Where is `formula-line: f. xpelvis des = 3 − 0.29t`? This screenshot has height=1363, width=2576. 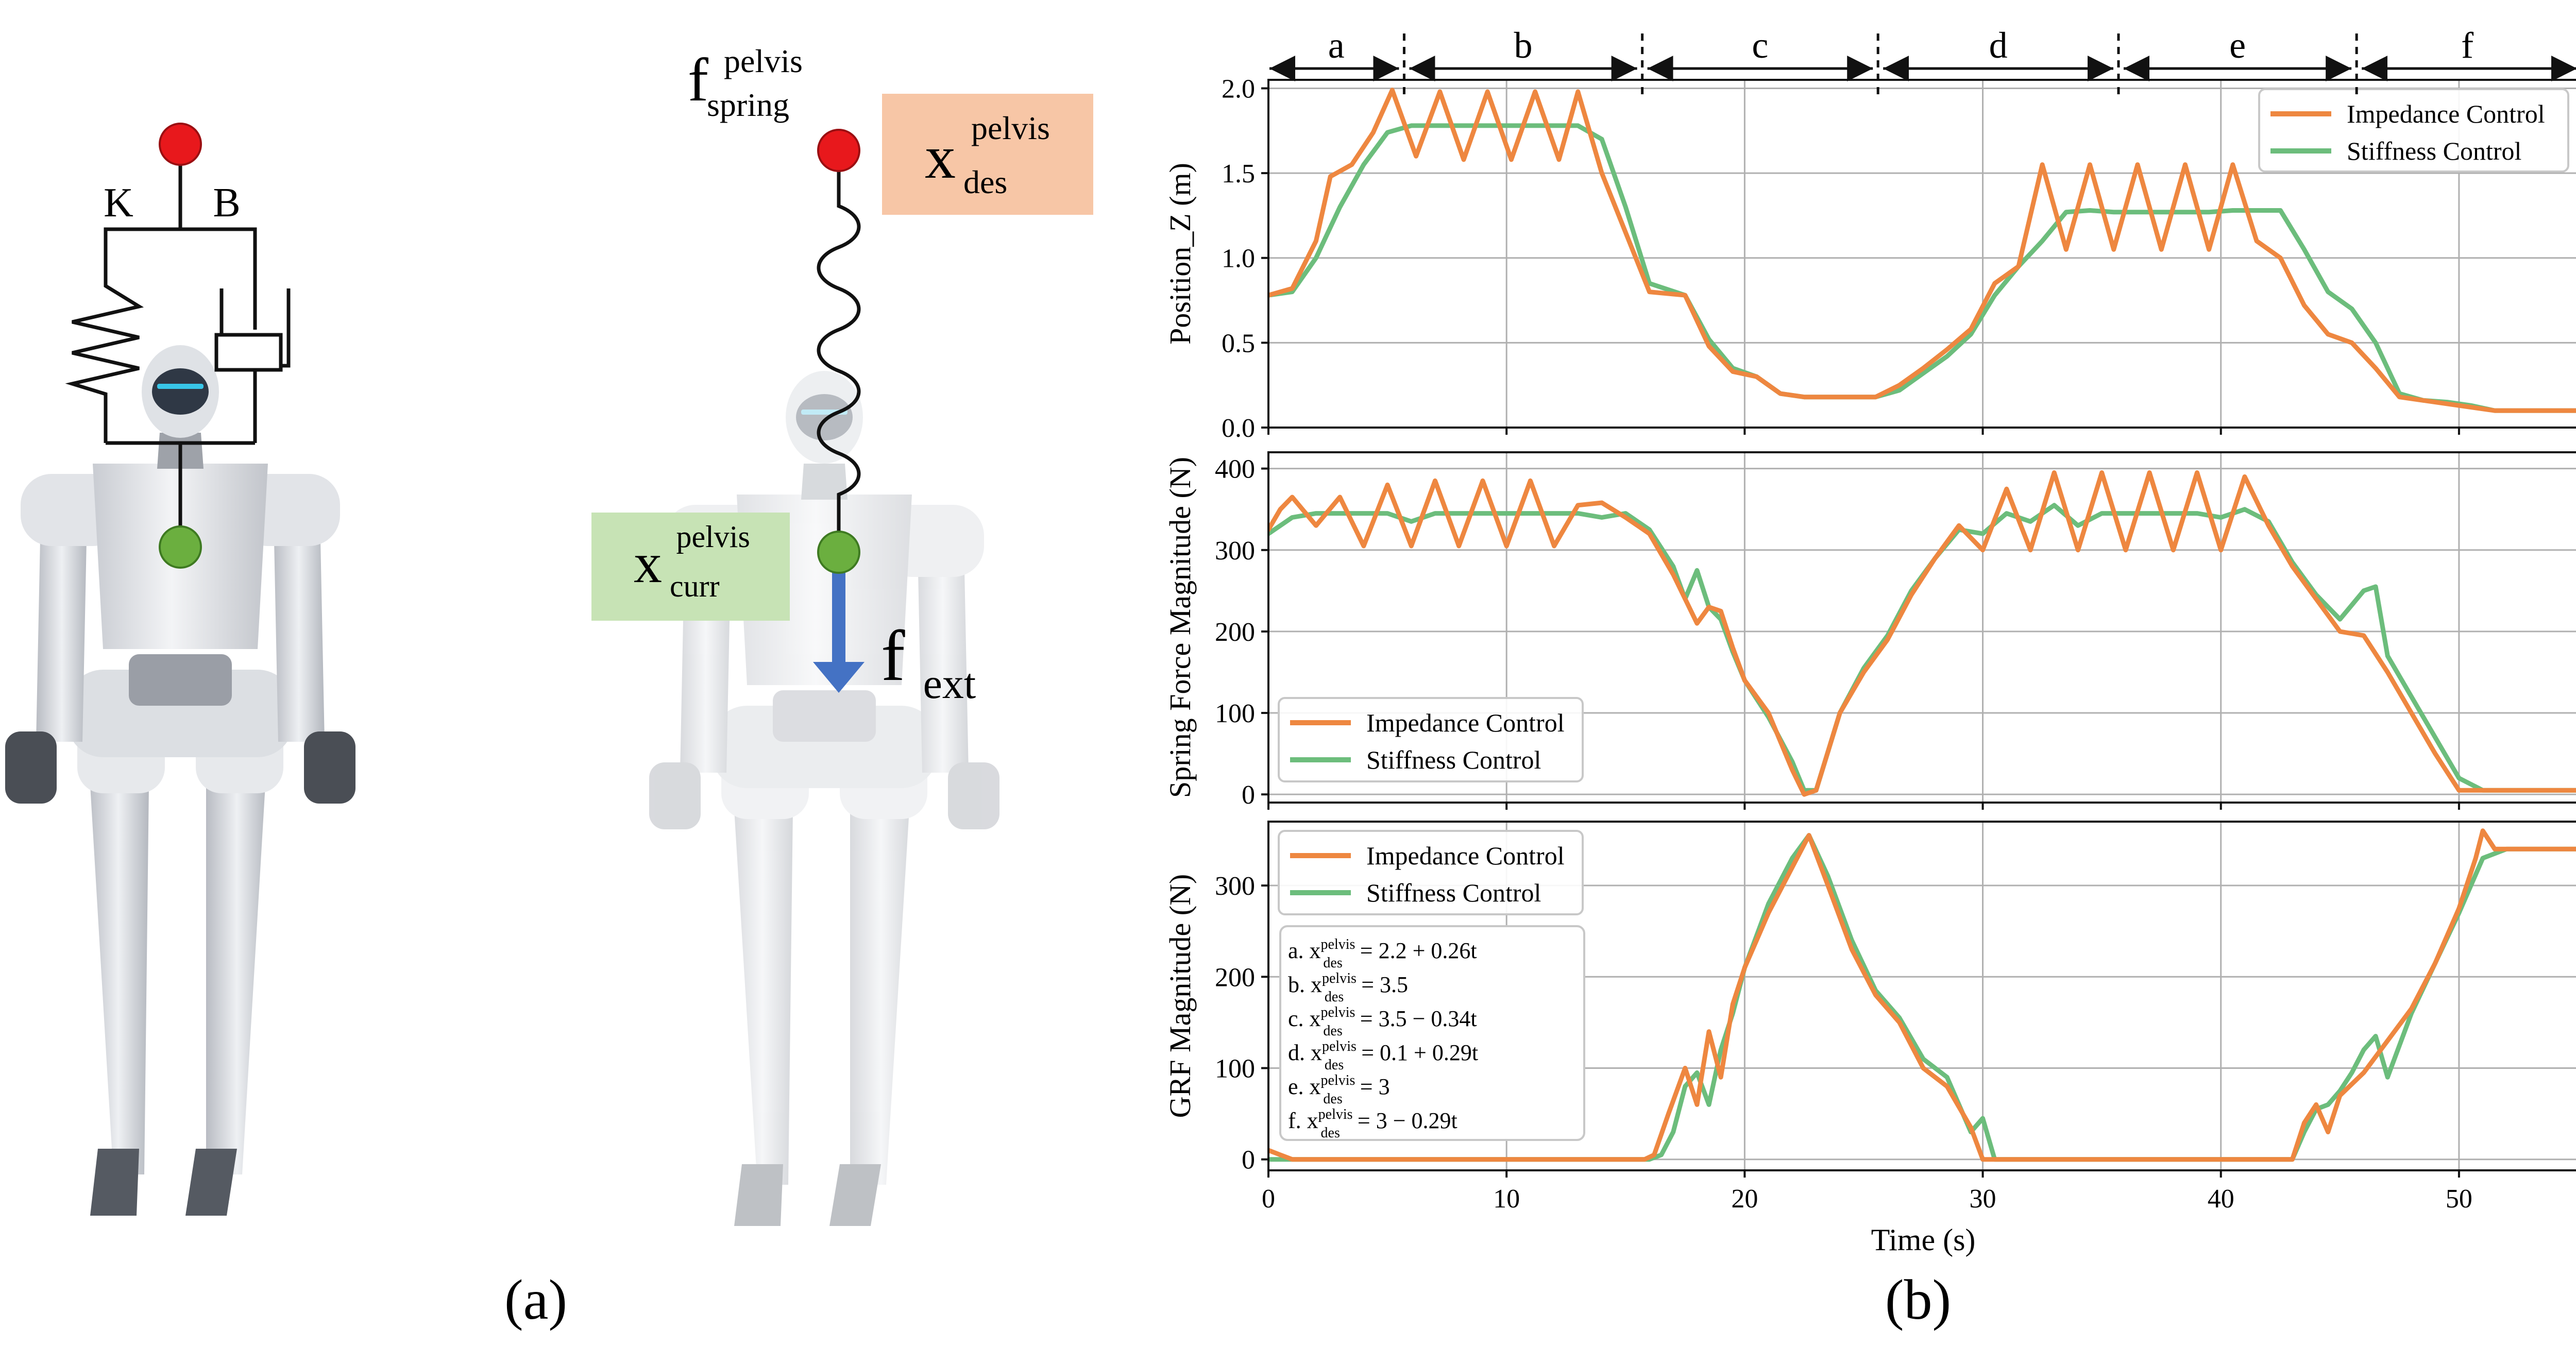 formula-line: f. xpelvis des = 3 − 0.29t is located at coordinates (1373, 1123).